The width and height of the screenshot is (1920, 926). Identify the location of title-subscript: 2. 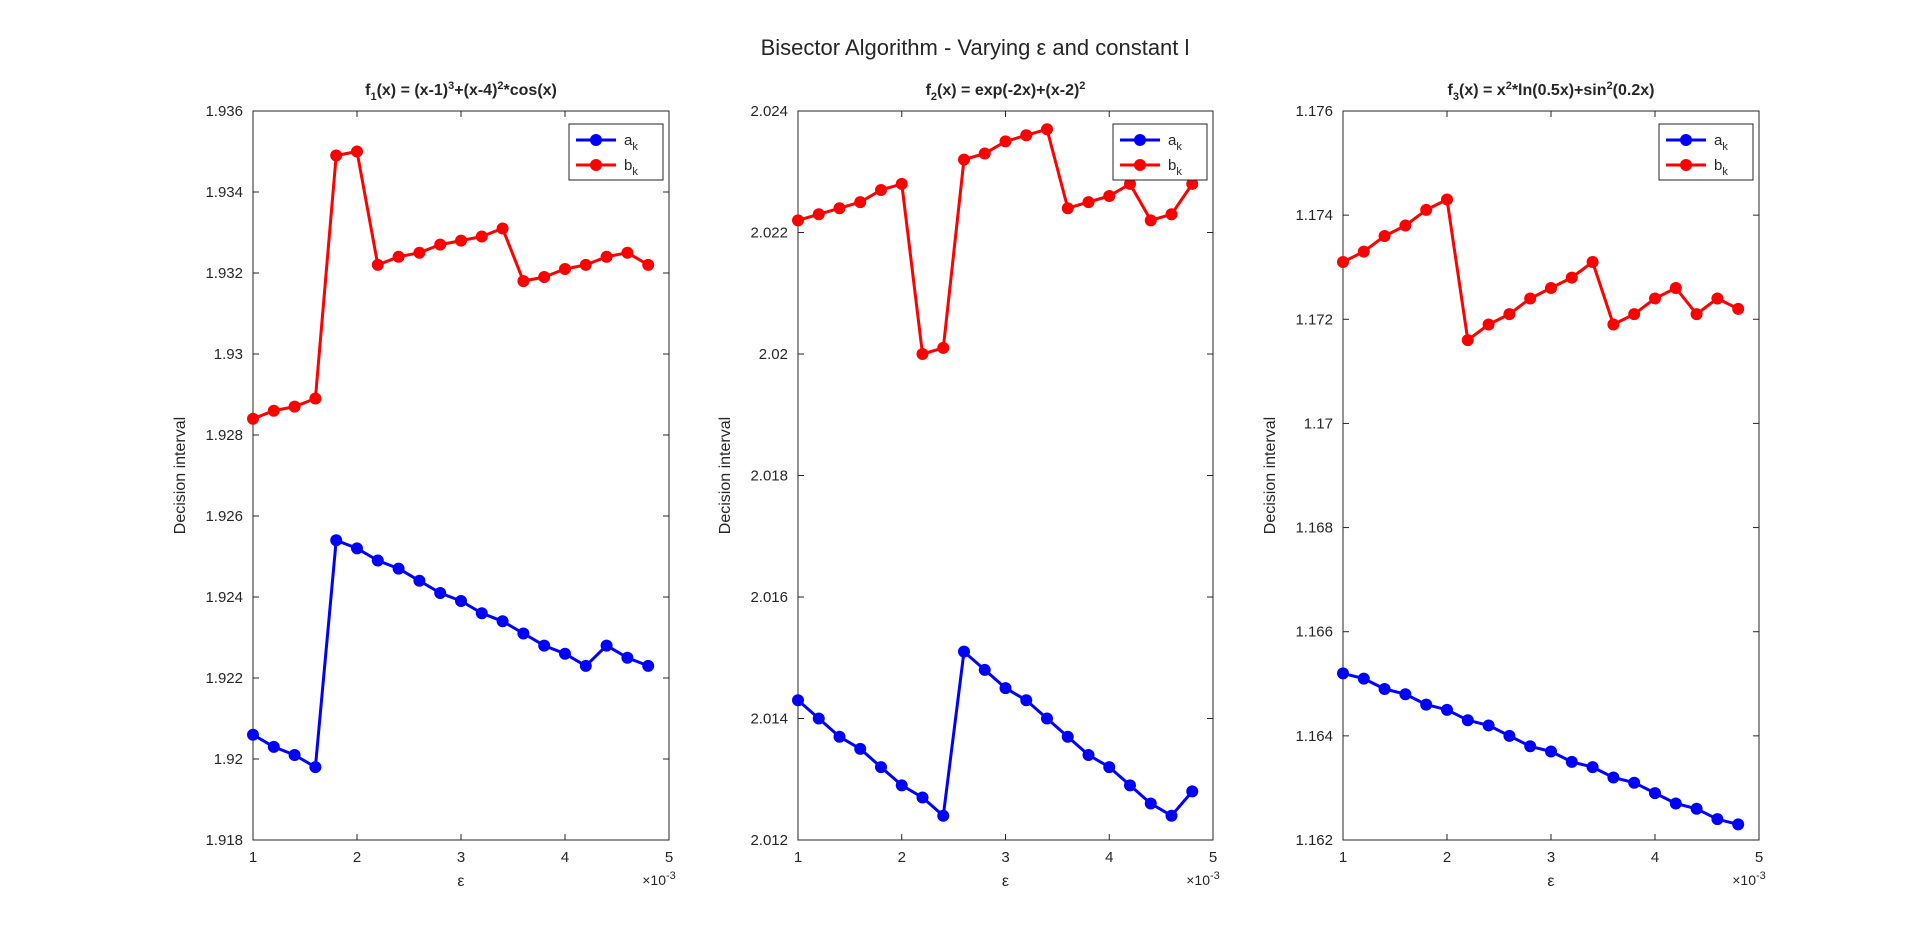
(934, 97).